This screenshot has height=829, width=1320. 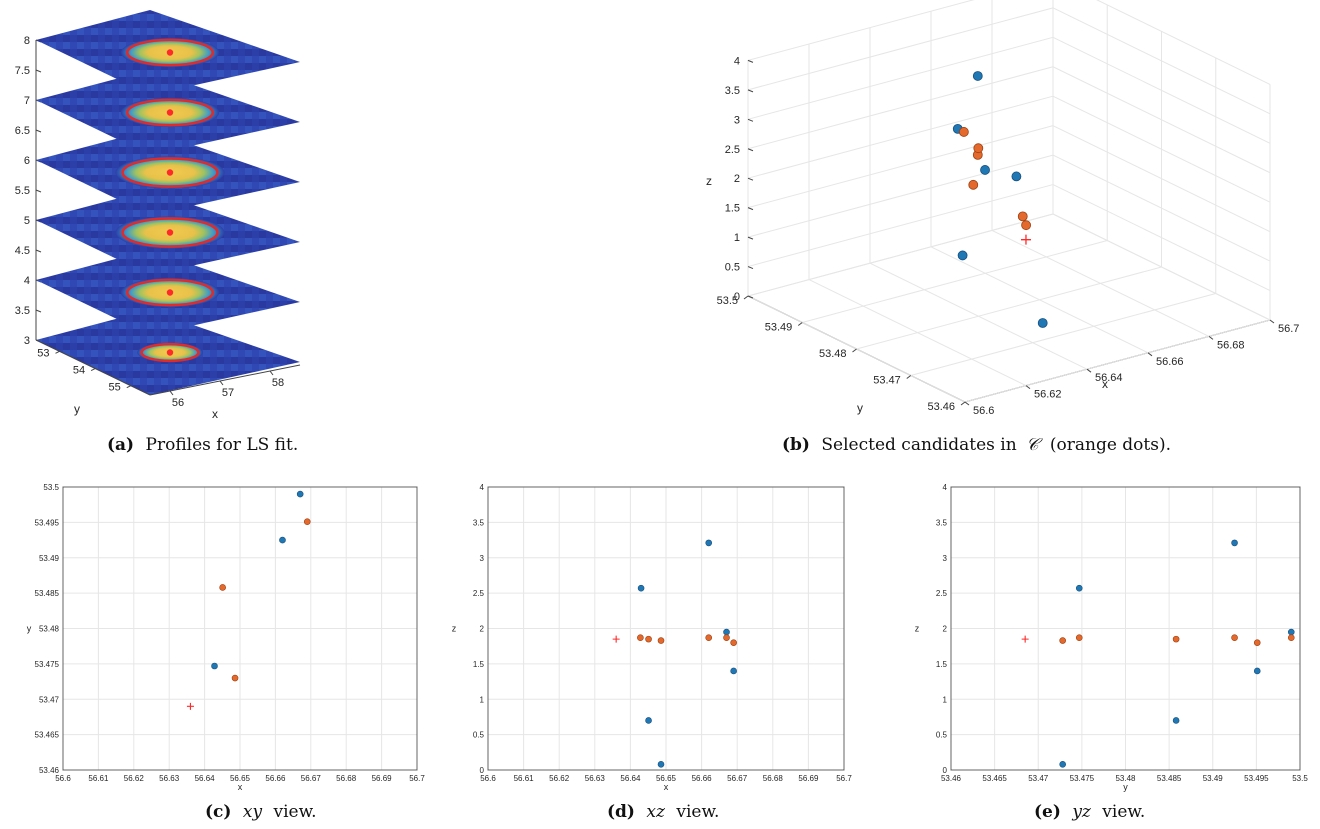 I want to click on panel-b-x-tick-label: 56.64, so click(x=1109, y=378).